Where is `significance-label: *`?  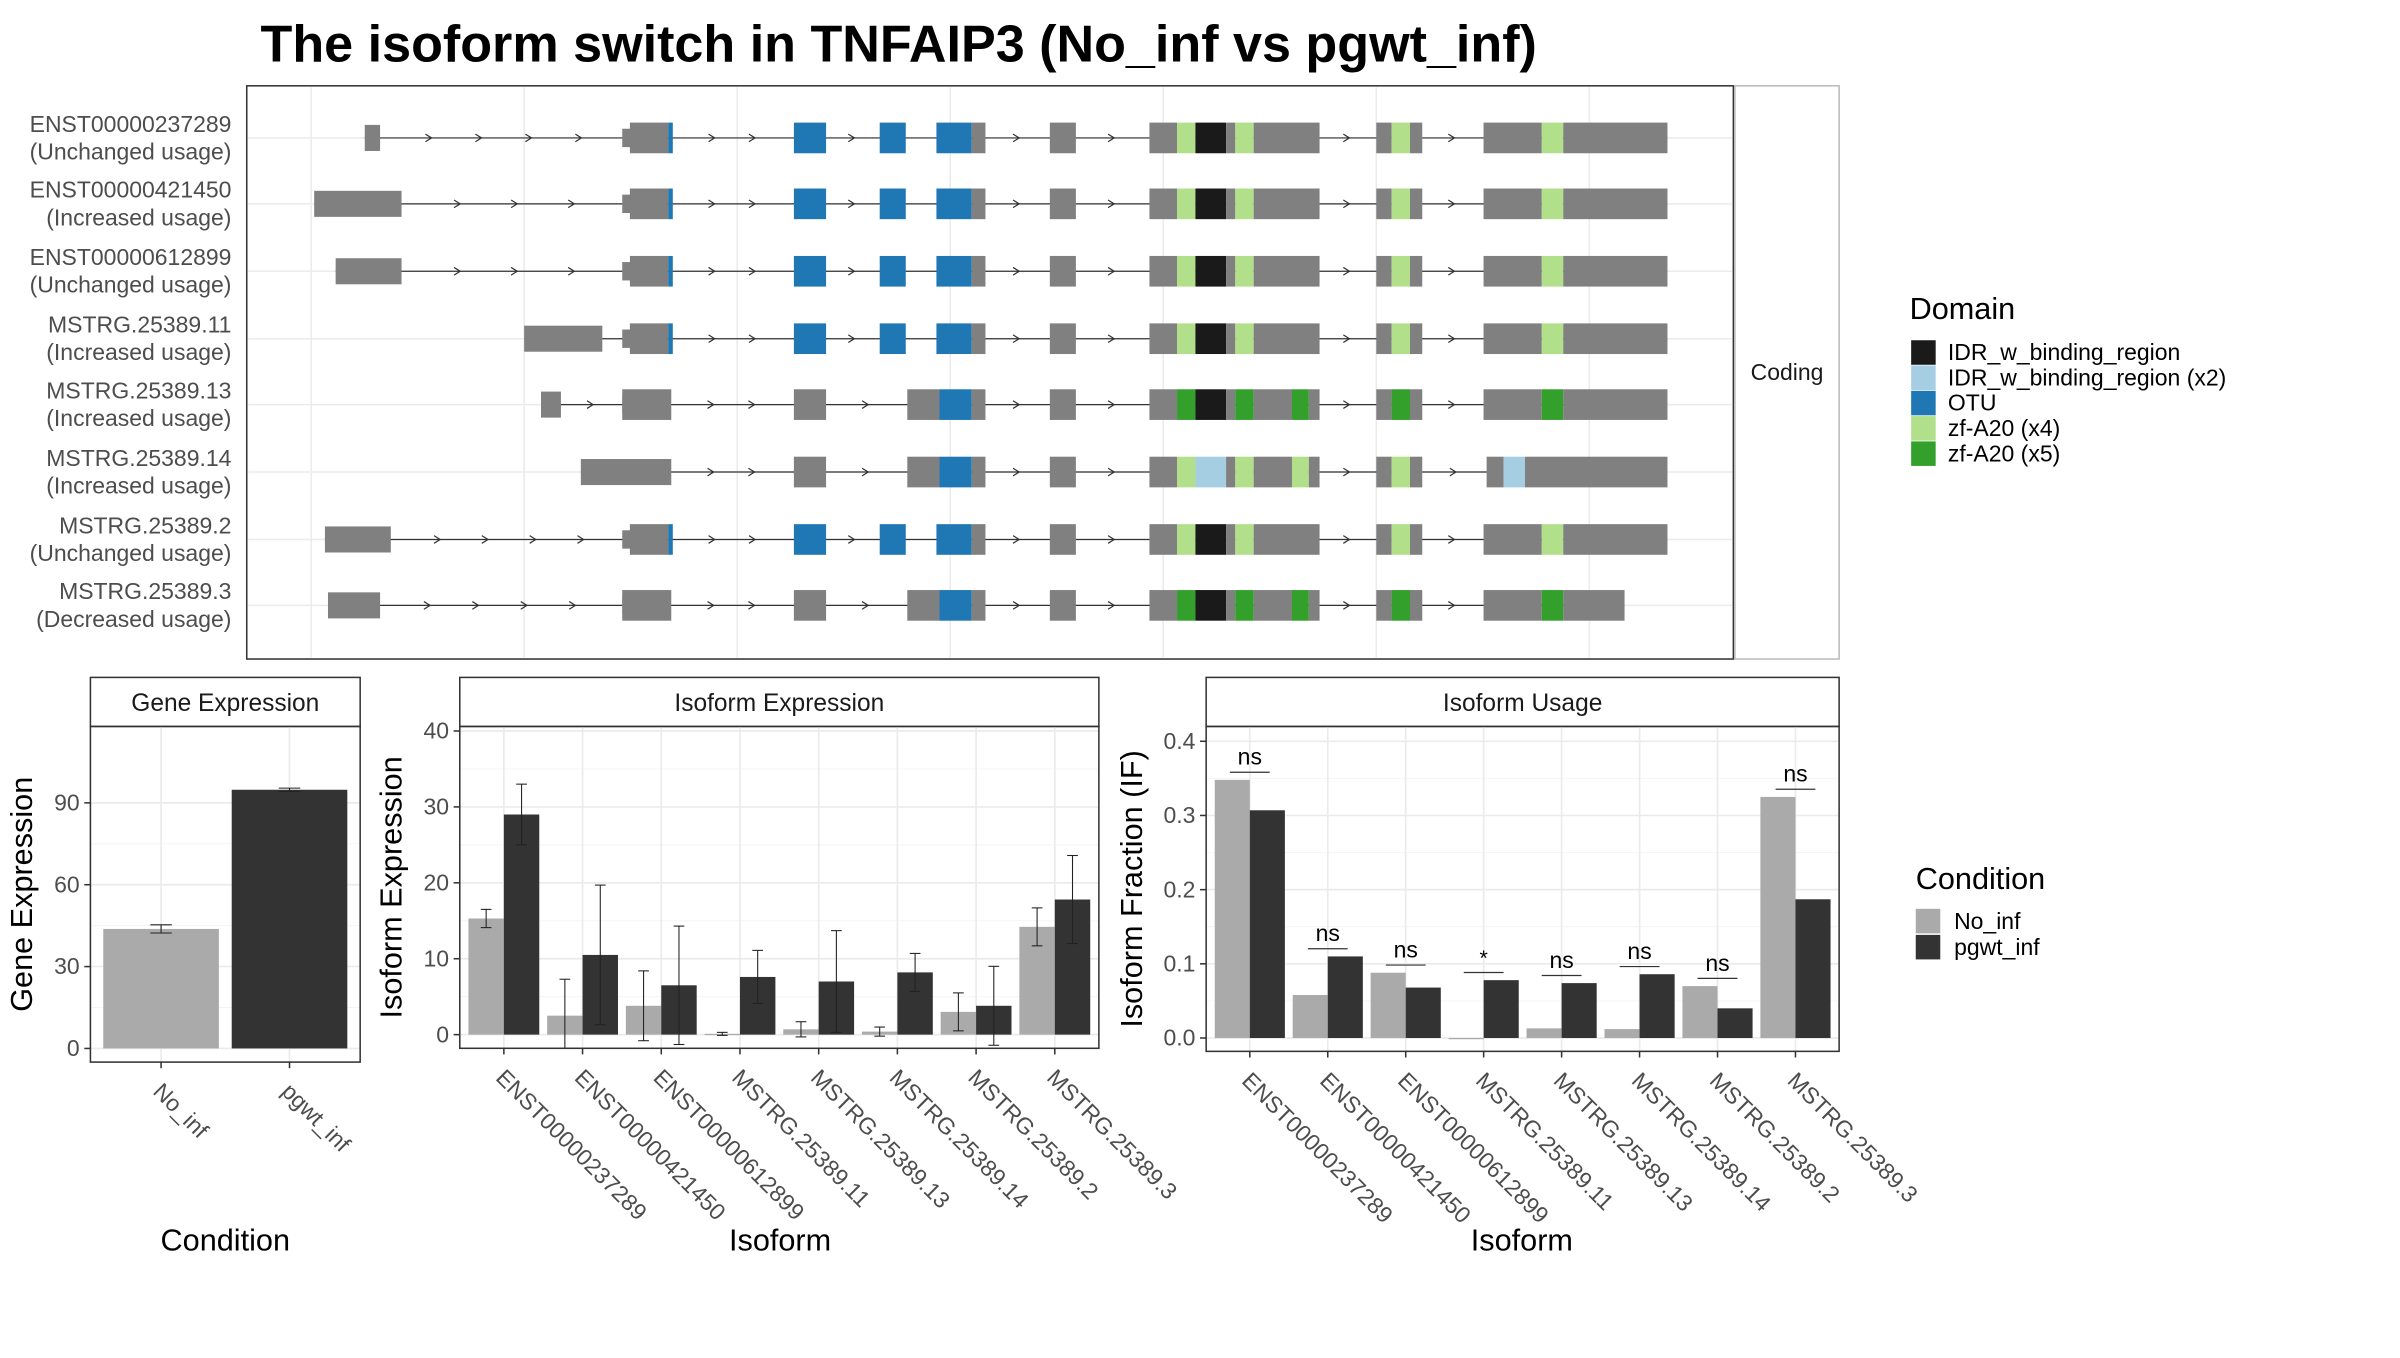 significance-label: * is located at coordinates (1483, 958).